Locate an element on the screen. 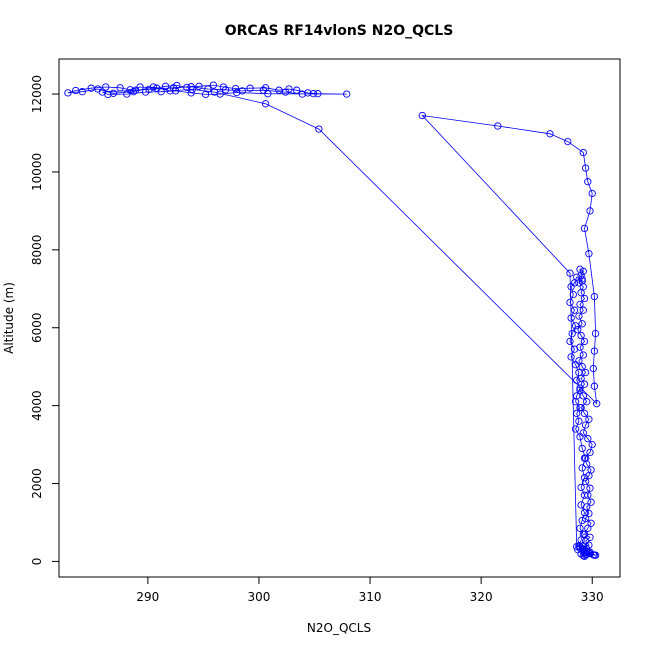 The height and width of the screenshot is (650, 650). y-tick-label: 6000 is located at coordinates (37, 327).